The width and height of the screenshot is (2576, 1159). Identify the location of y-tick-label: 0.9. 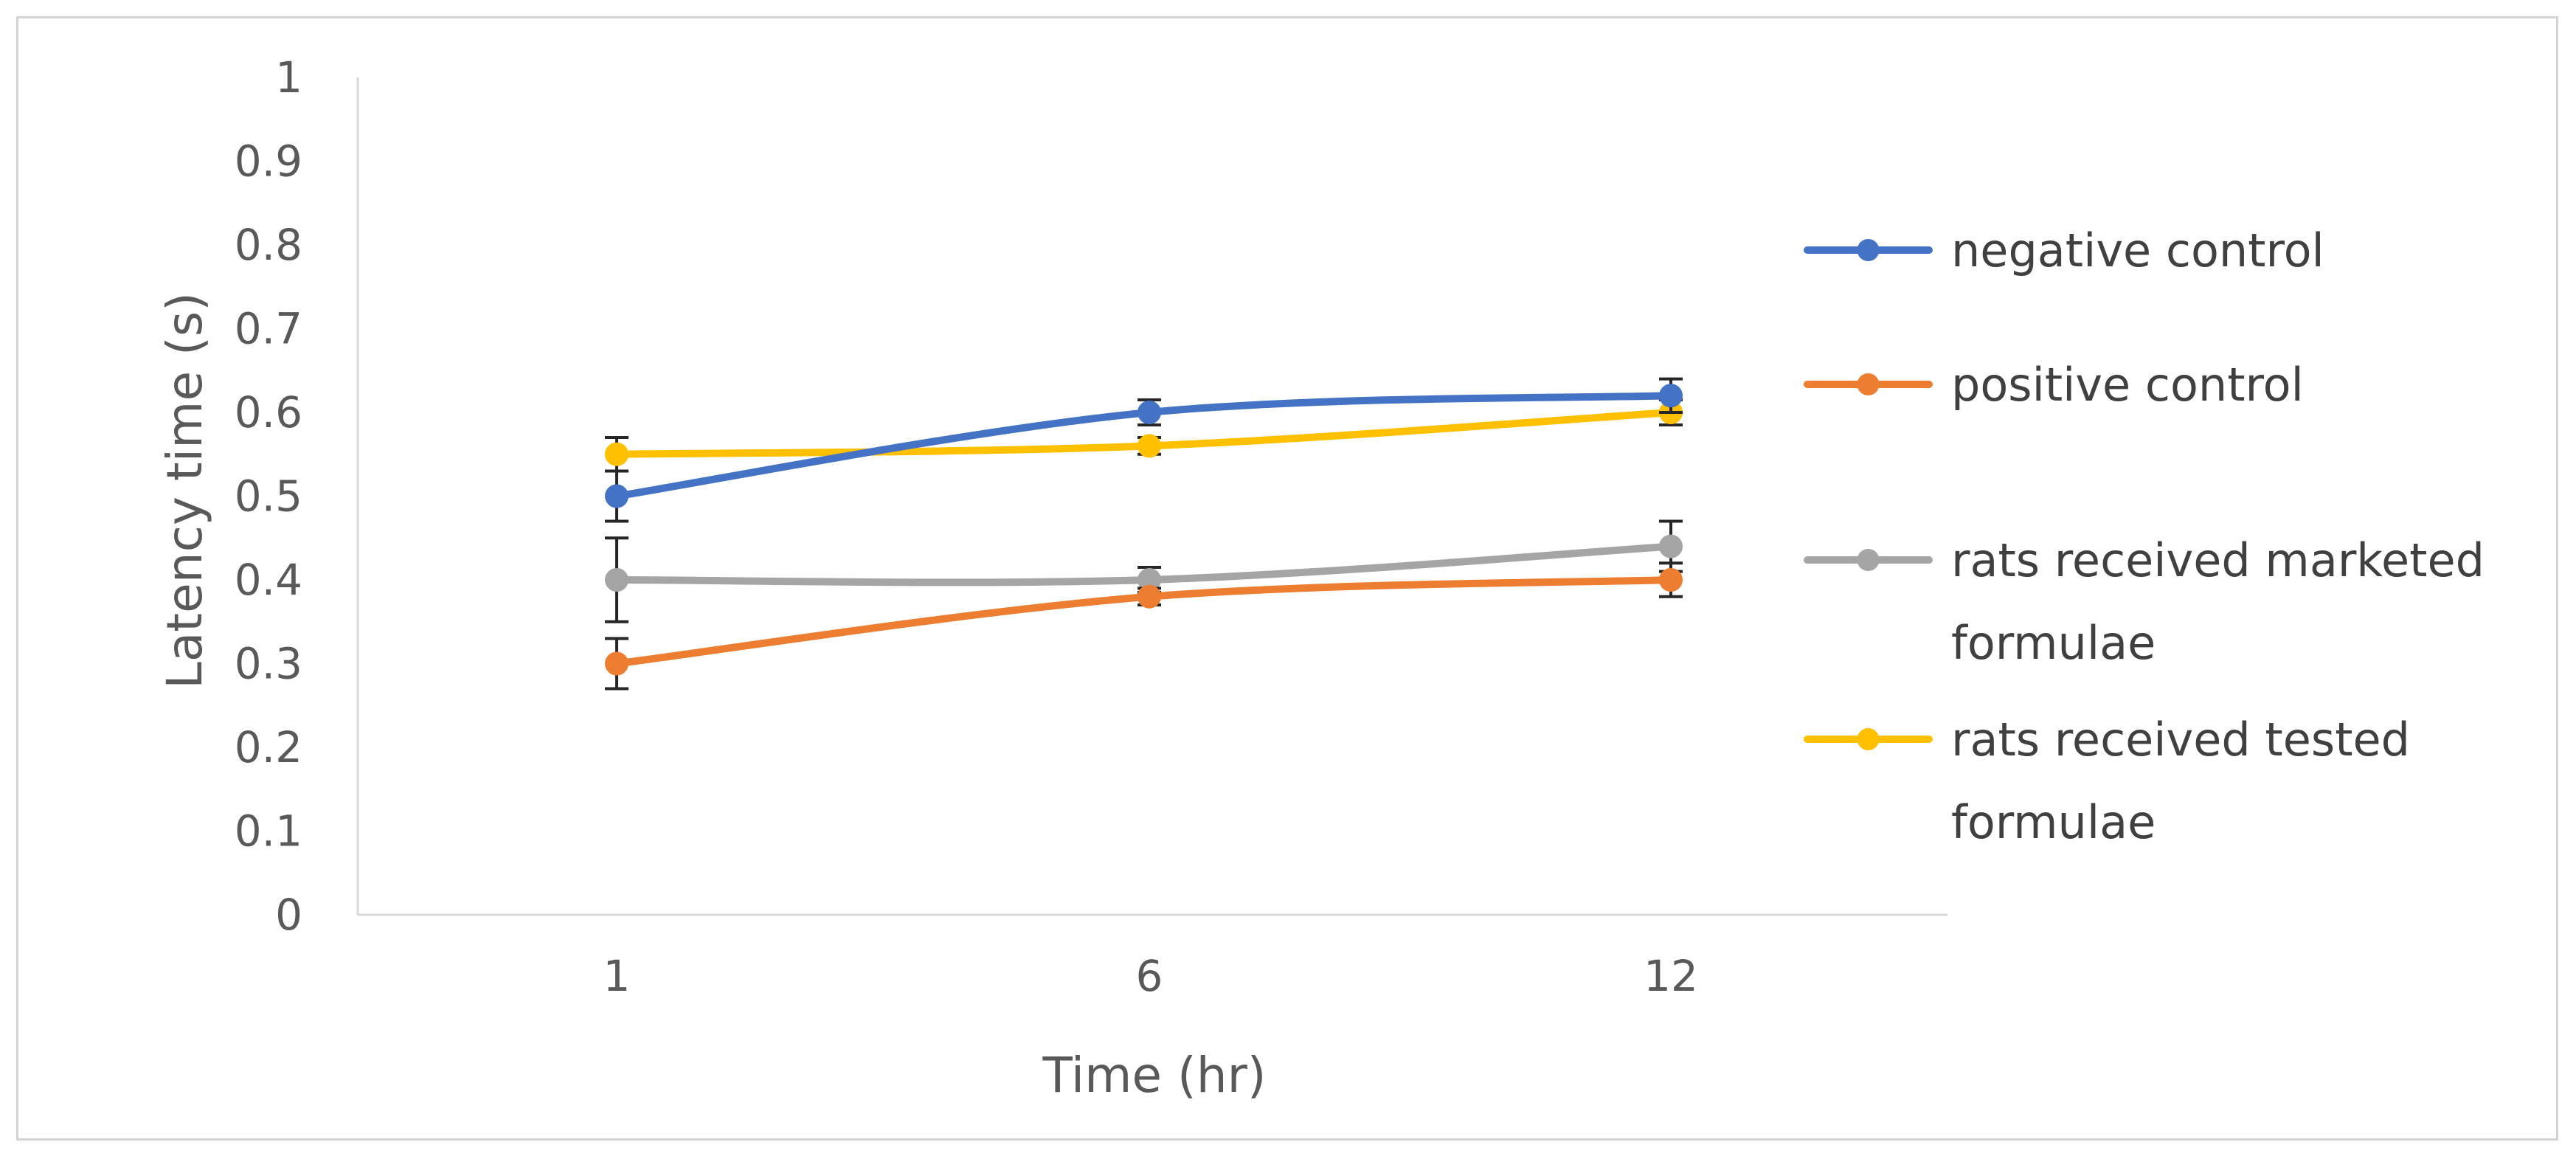
(268, 161).